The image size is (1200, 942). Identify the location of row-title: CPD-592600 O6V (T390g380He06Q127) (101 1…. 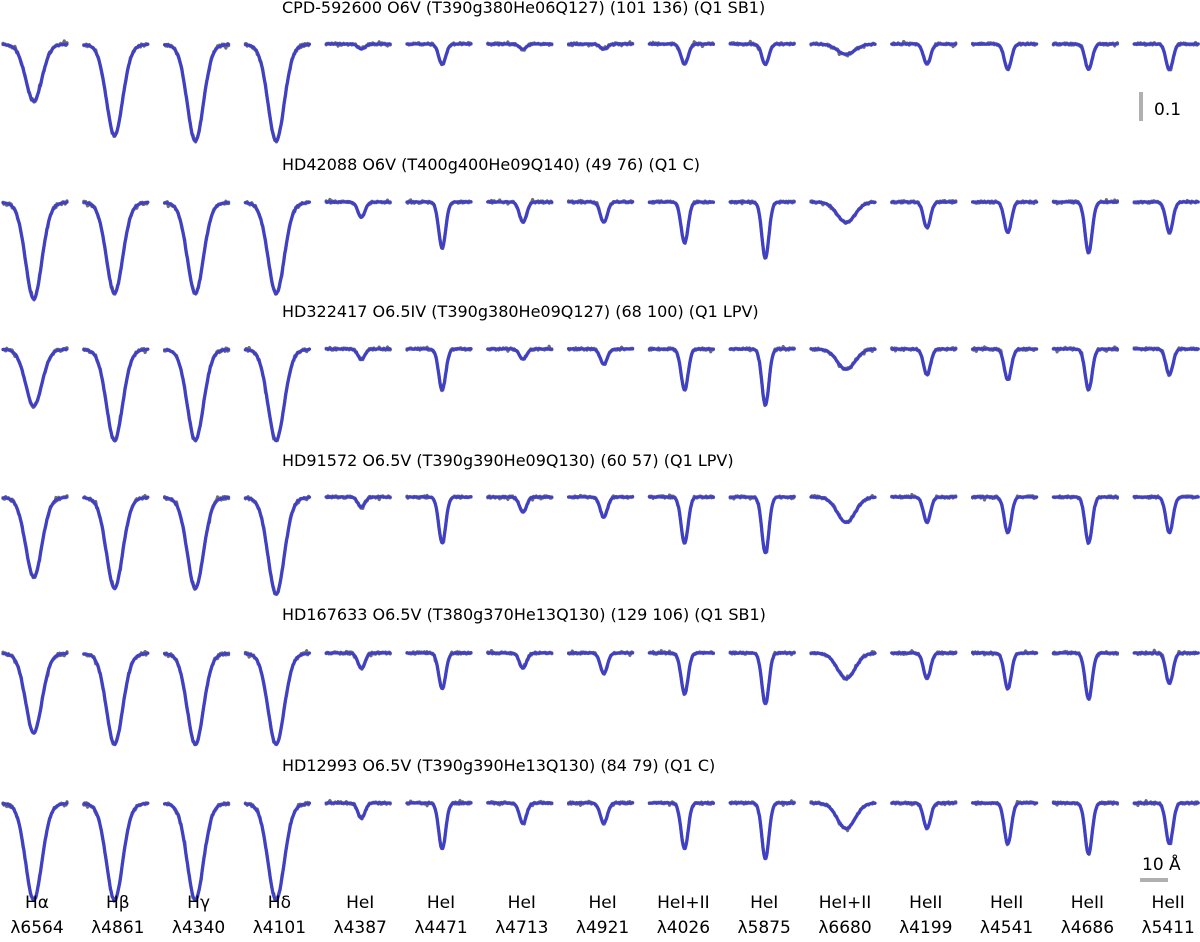
(523, 8).